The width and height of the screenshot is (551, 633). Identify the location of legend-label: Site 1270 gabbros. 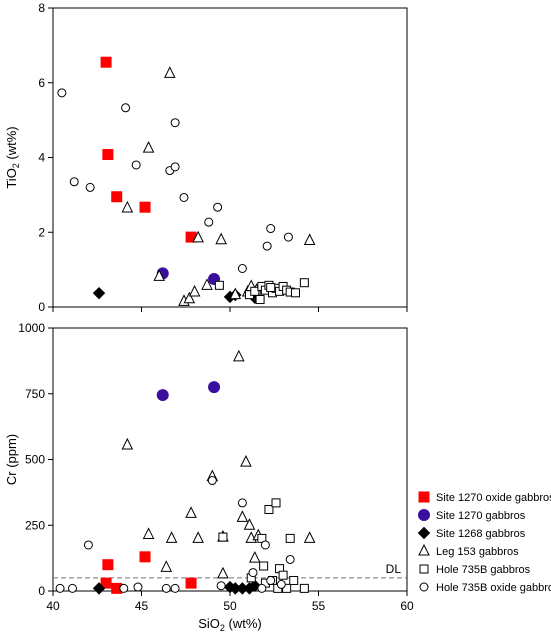
(481, 516).